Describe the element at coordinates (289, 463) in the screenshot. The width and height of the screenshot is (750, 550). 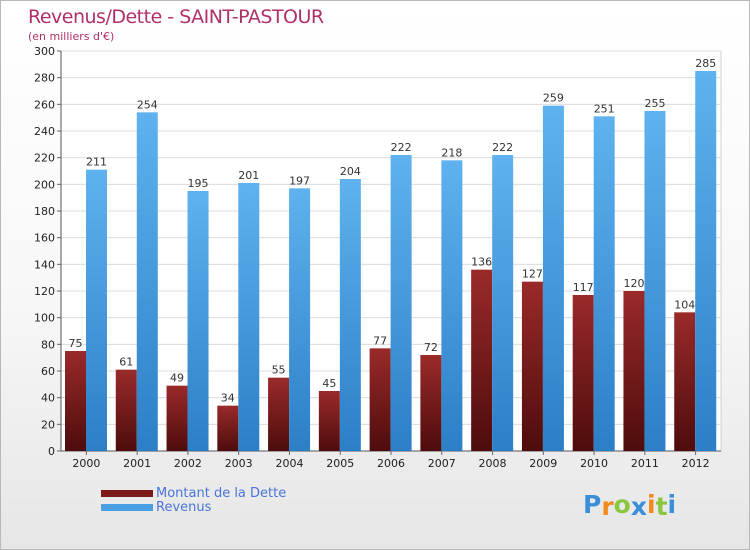
I see `x-tick-label: 2004` at that location.